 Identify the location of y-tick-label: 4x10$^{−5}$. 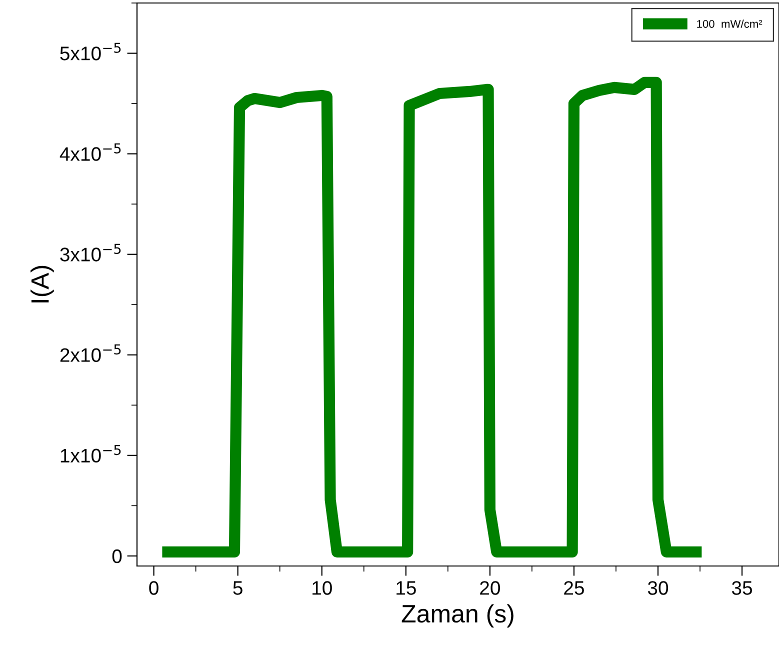
(90, 152).